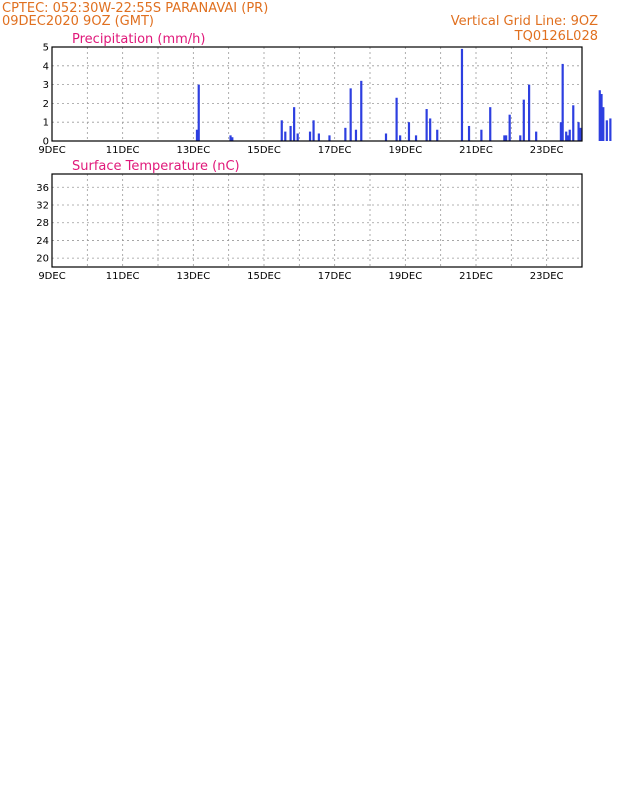 Image resolution: width=618 pixels, height=800 pixels. What do you see at coordinates (42, 223) in the screenshot?
I see `y-tick-label: 28` at bounding box center [42, 223].